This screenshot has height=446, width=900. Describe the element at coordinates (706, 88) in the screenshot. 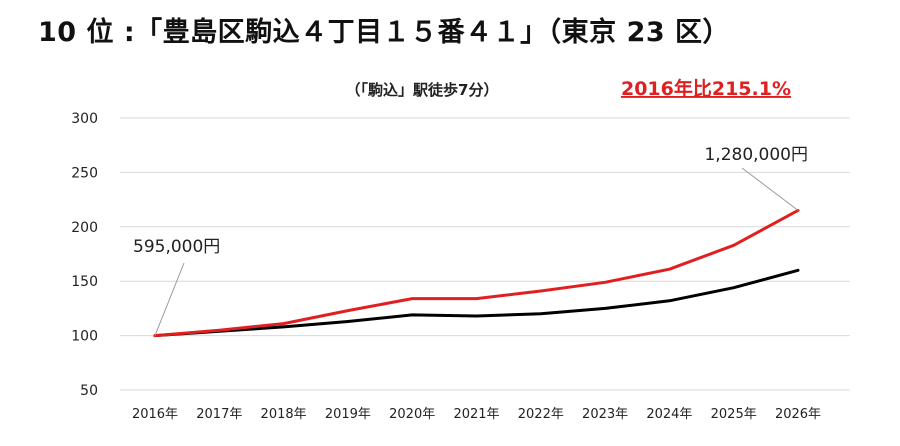

I see `growth-highlight: 2016年比215.1%` at that location.